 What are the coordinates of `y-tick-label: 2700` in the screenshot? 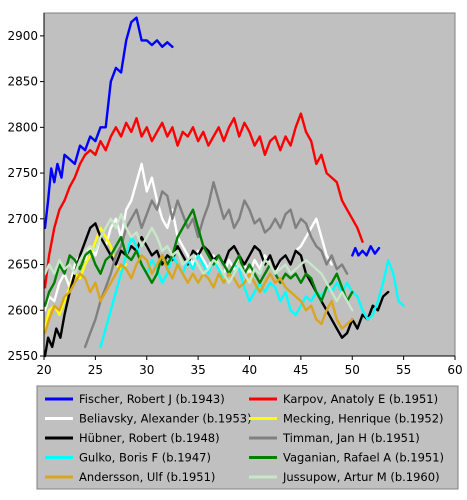 It's located at (22, 219).